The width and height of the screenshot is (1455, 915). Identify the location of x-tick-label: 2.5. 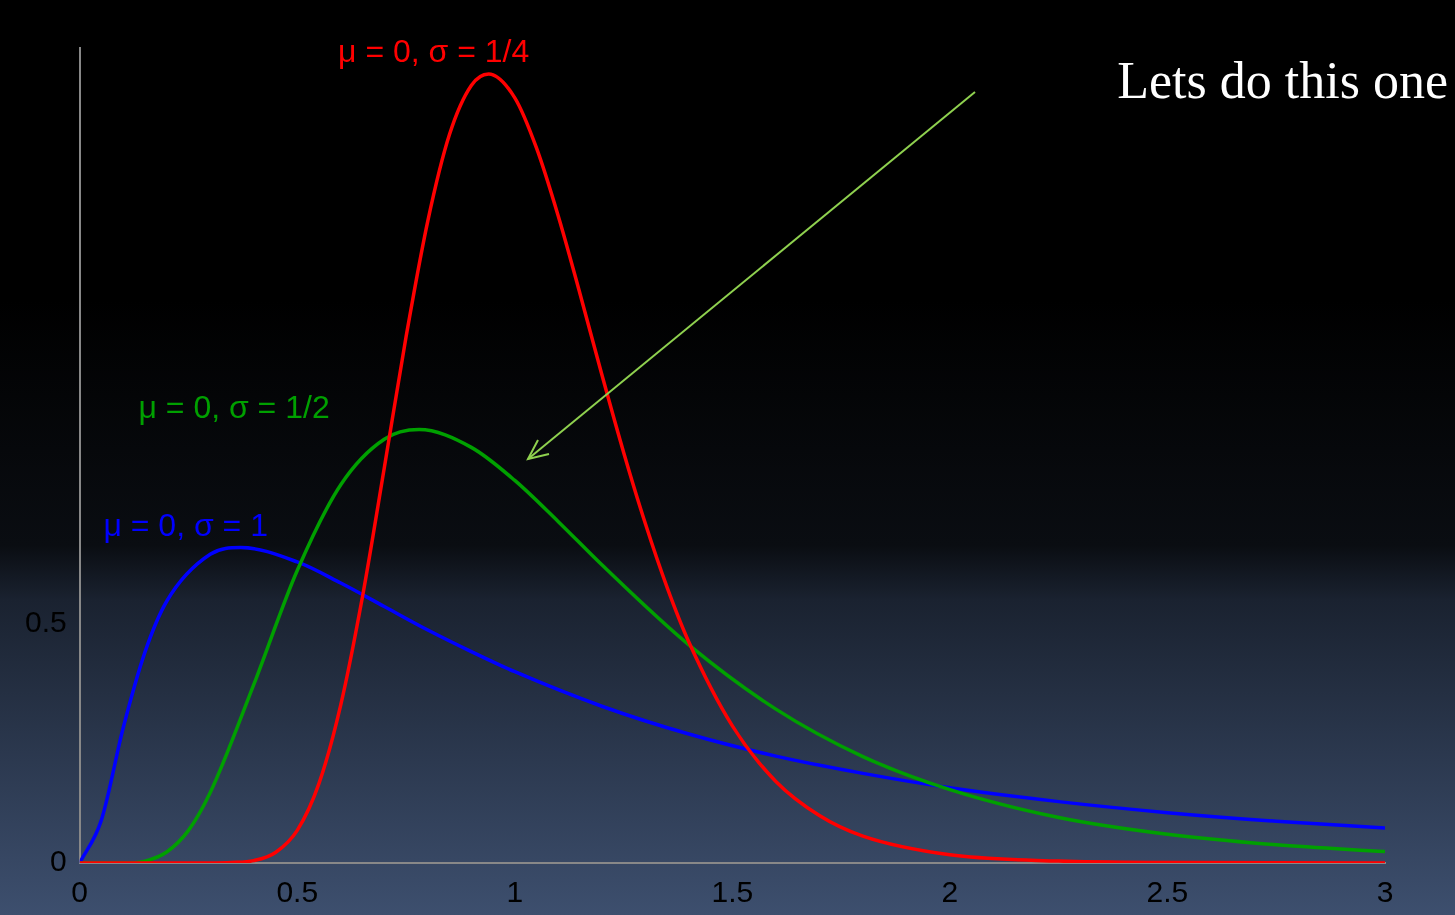
(1167, 892).